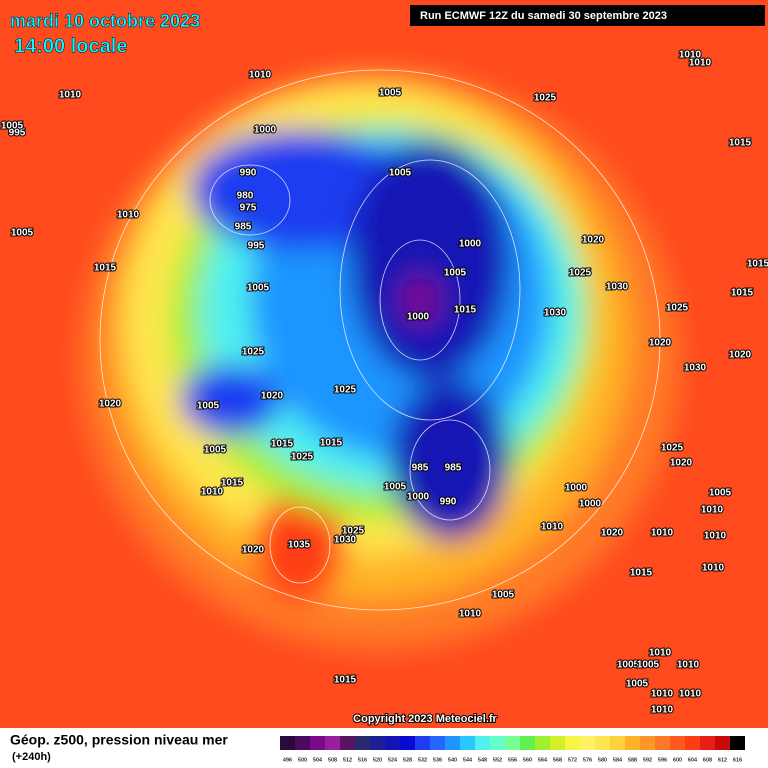  Describe the element at coordinates (318, 760) in the screenshot. I see `legend-label: 504` at that location.